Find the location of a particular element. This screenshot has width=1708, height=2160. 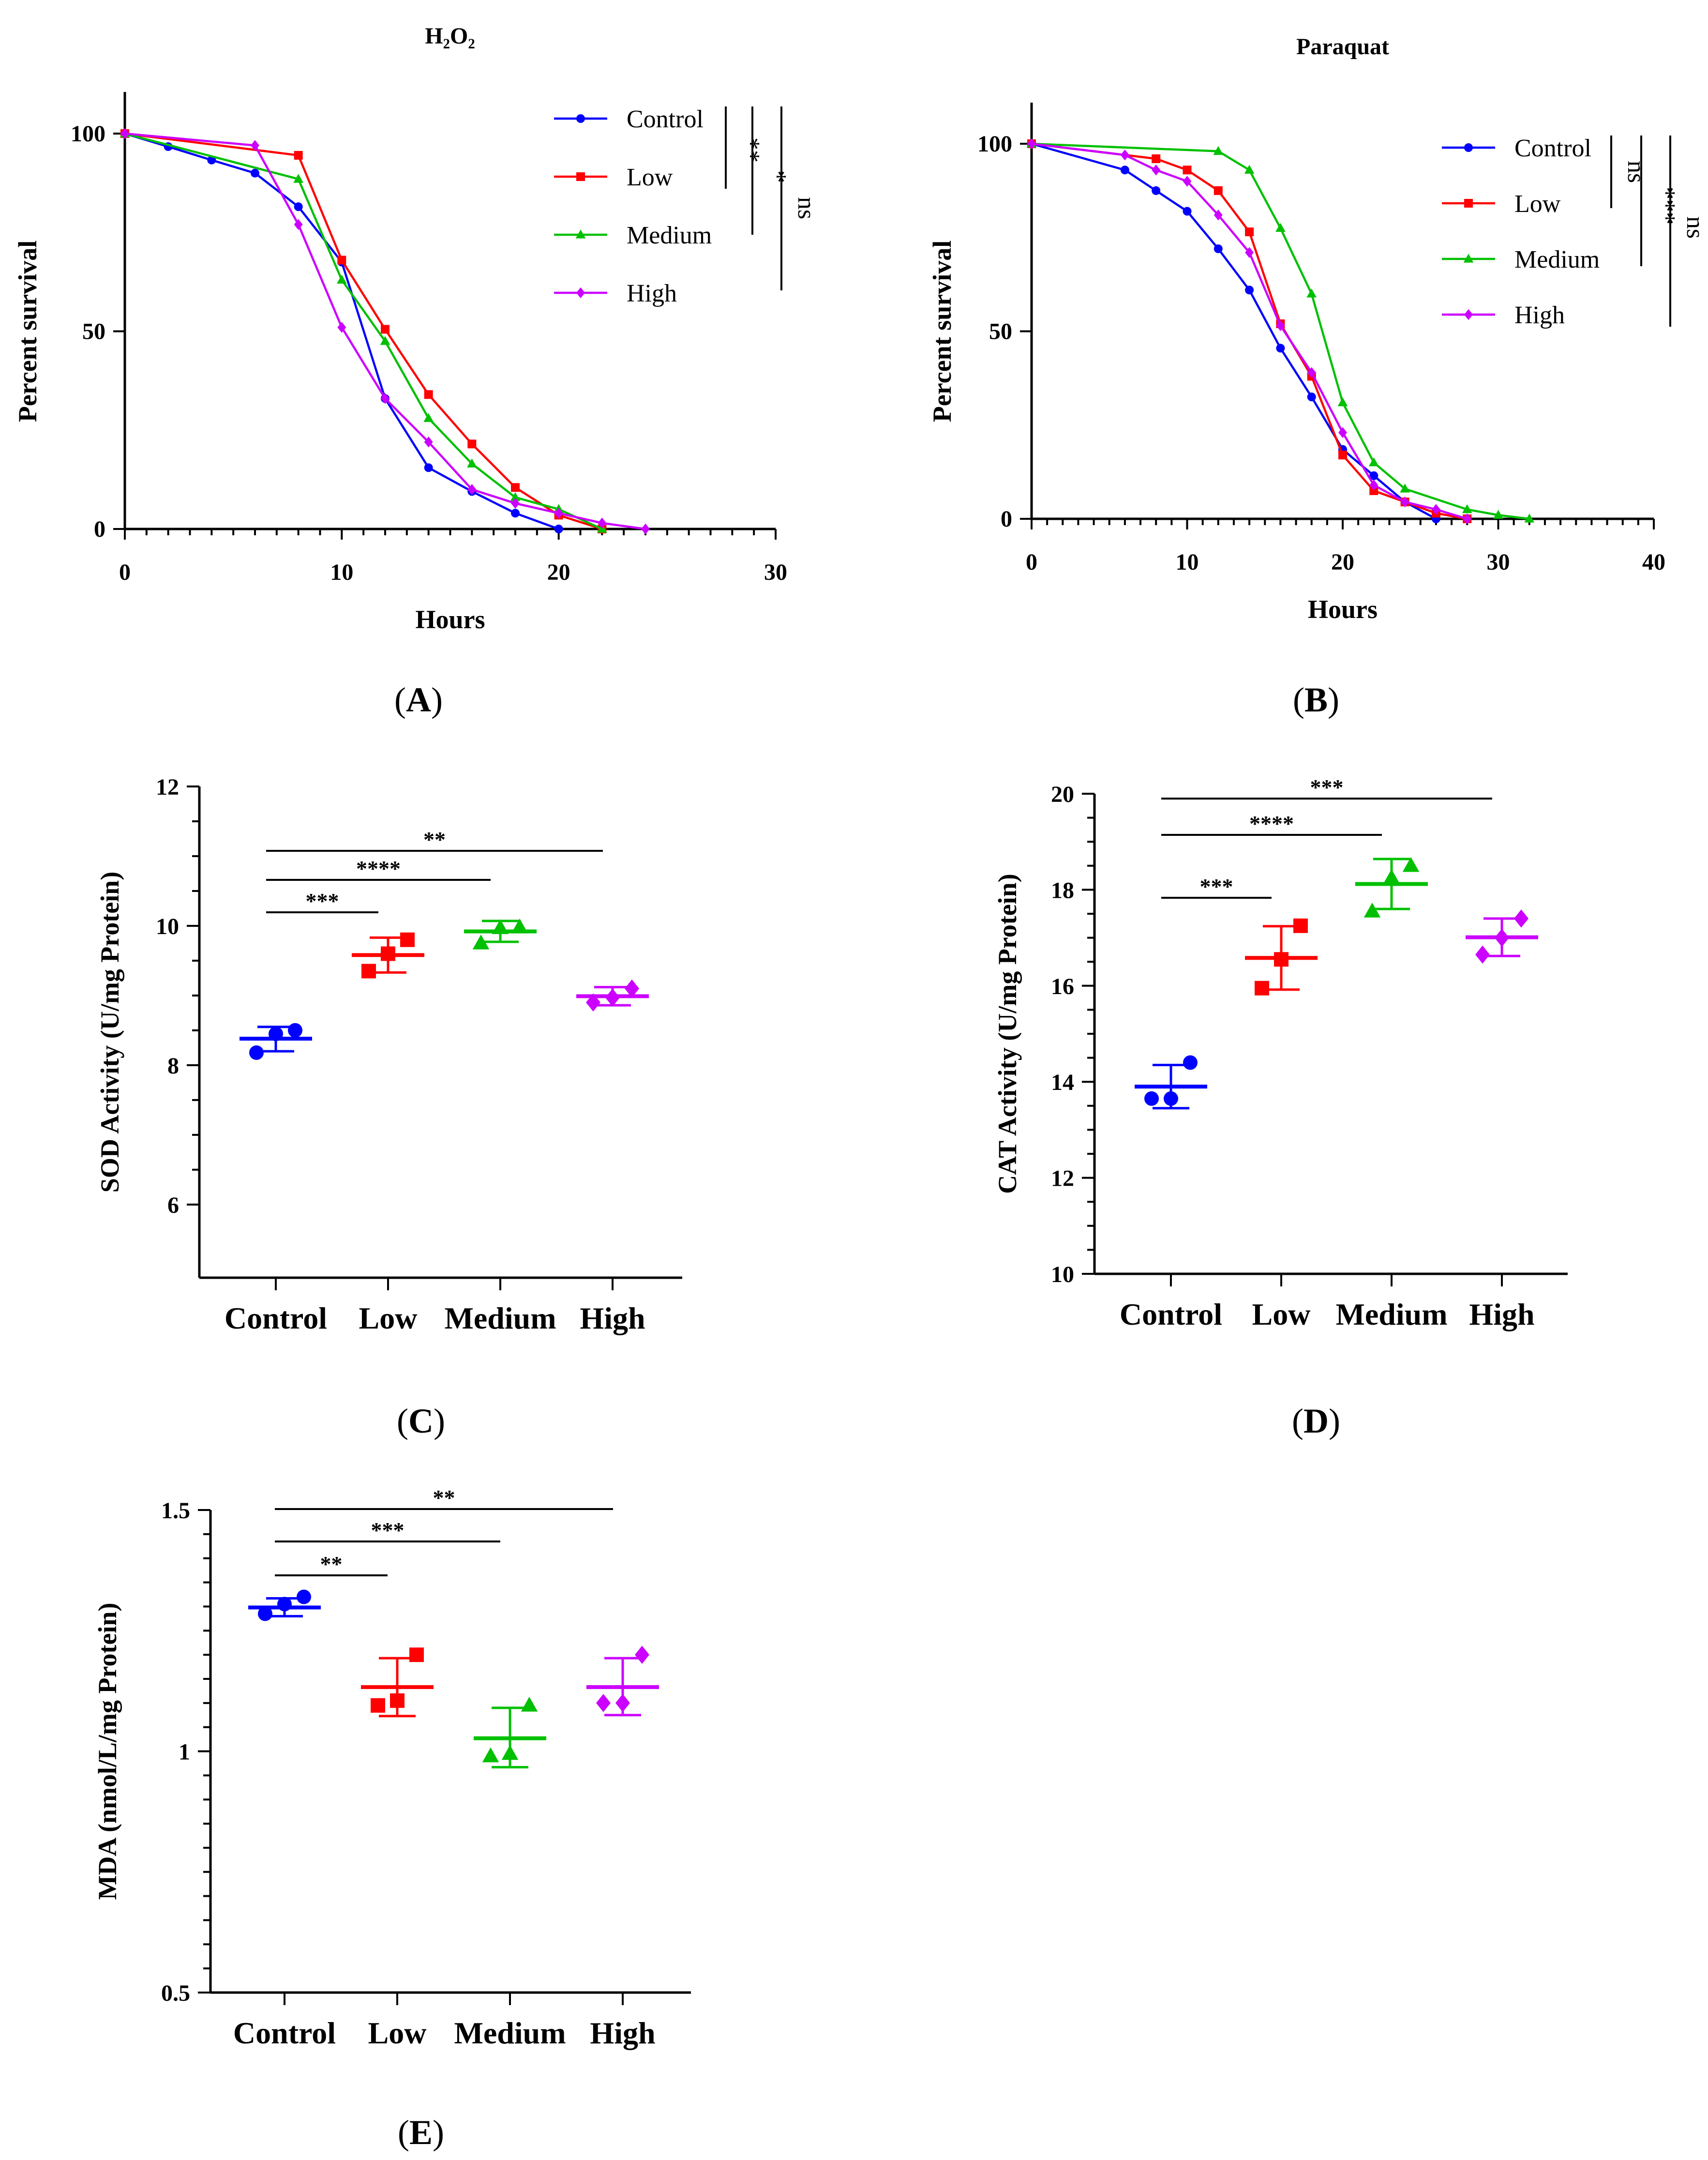

y-tick-label: 0 is located at coordinates (99, 529).